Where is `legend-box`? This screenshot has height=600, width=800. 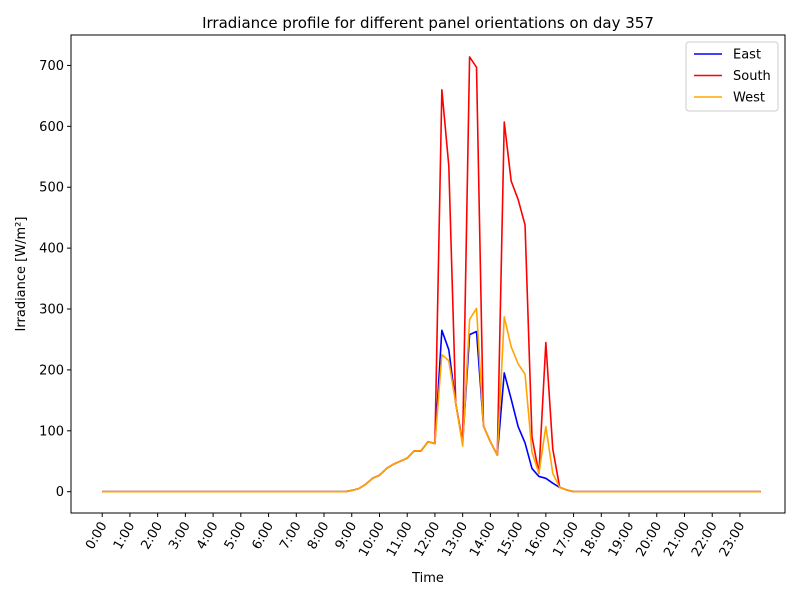
legend-box is located at coordinates (732, 76).